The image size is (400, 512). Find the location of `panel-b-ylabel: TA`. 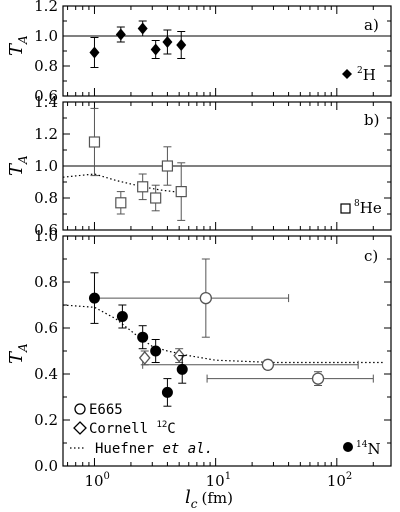

panel-b-ylabel: TA is located at coordinates (18, 165).